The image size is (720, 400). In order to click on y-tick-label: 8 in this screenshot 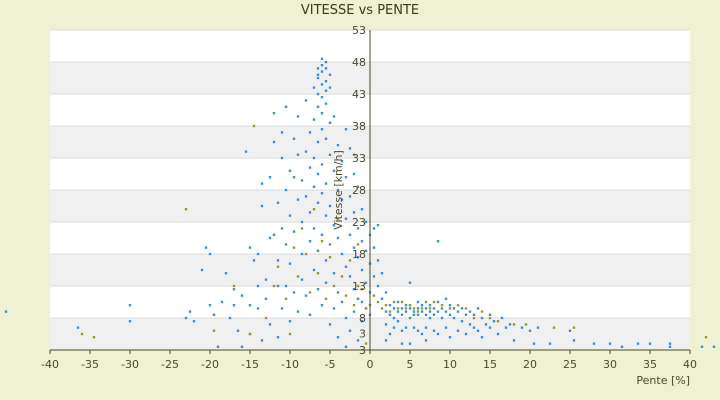, I will do `click(362, 318)`.